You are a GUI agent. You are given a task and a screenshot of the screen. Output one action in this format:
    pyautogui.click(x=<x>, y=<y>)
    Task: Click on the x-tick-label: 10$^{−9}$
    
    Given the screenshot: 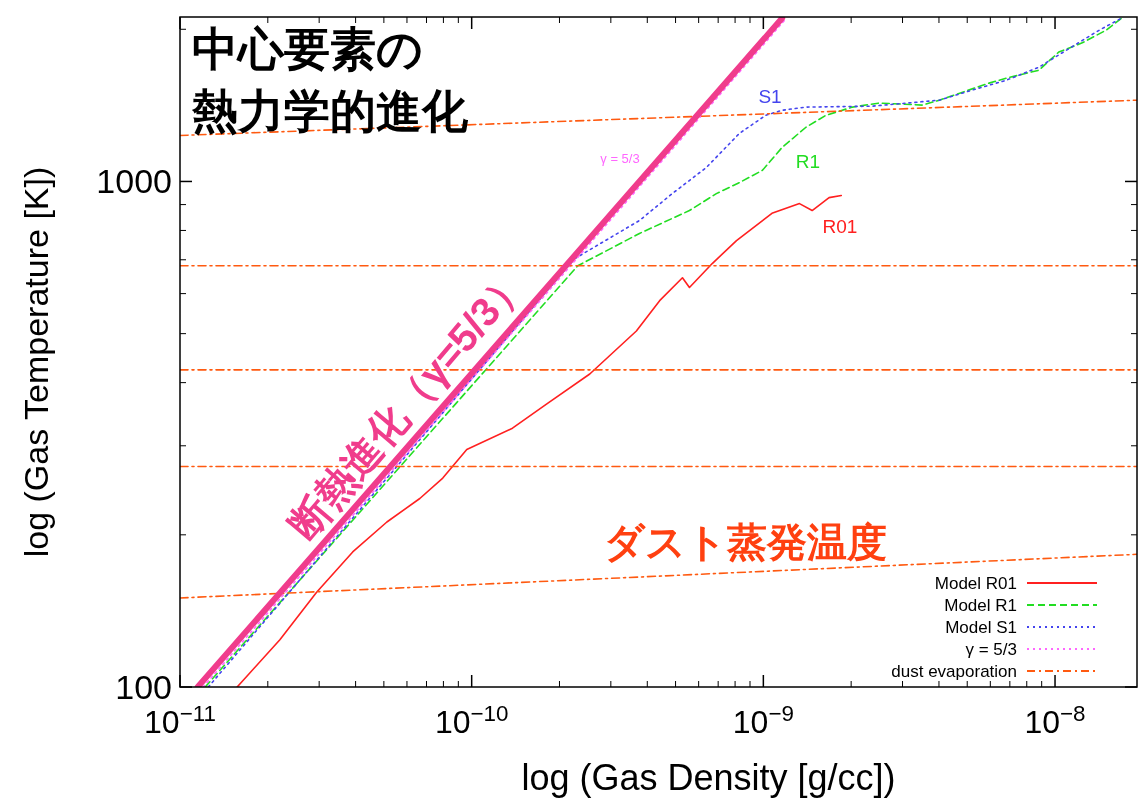 What is the action you would take?
    pyautogui.click(x=763, y=720)
    